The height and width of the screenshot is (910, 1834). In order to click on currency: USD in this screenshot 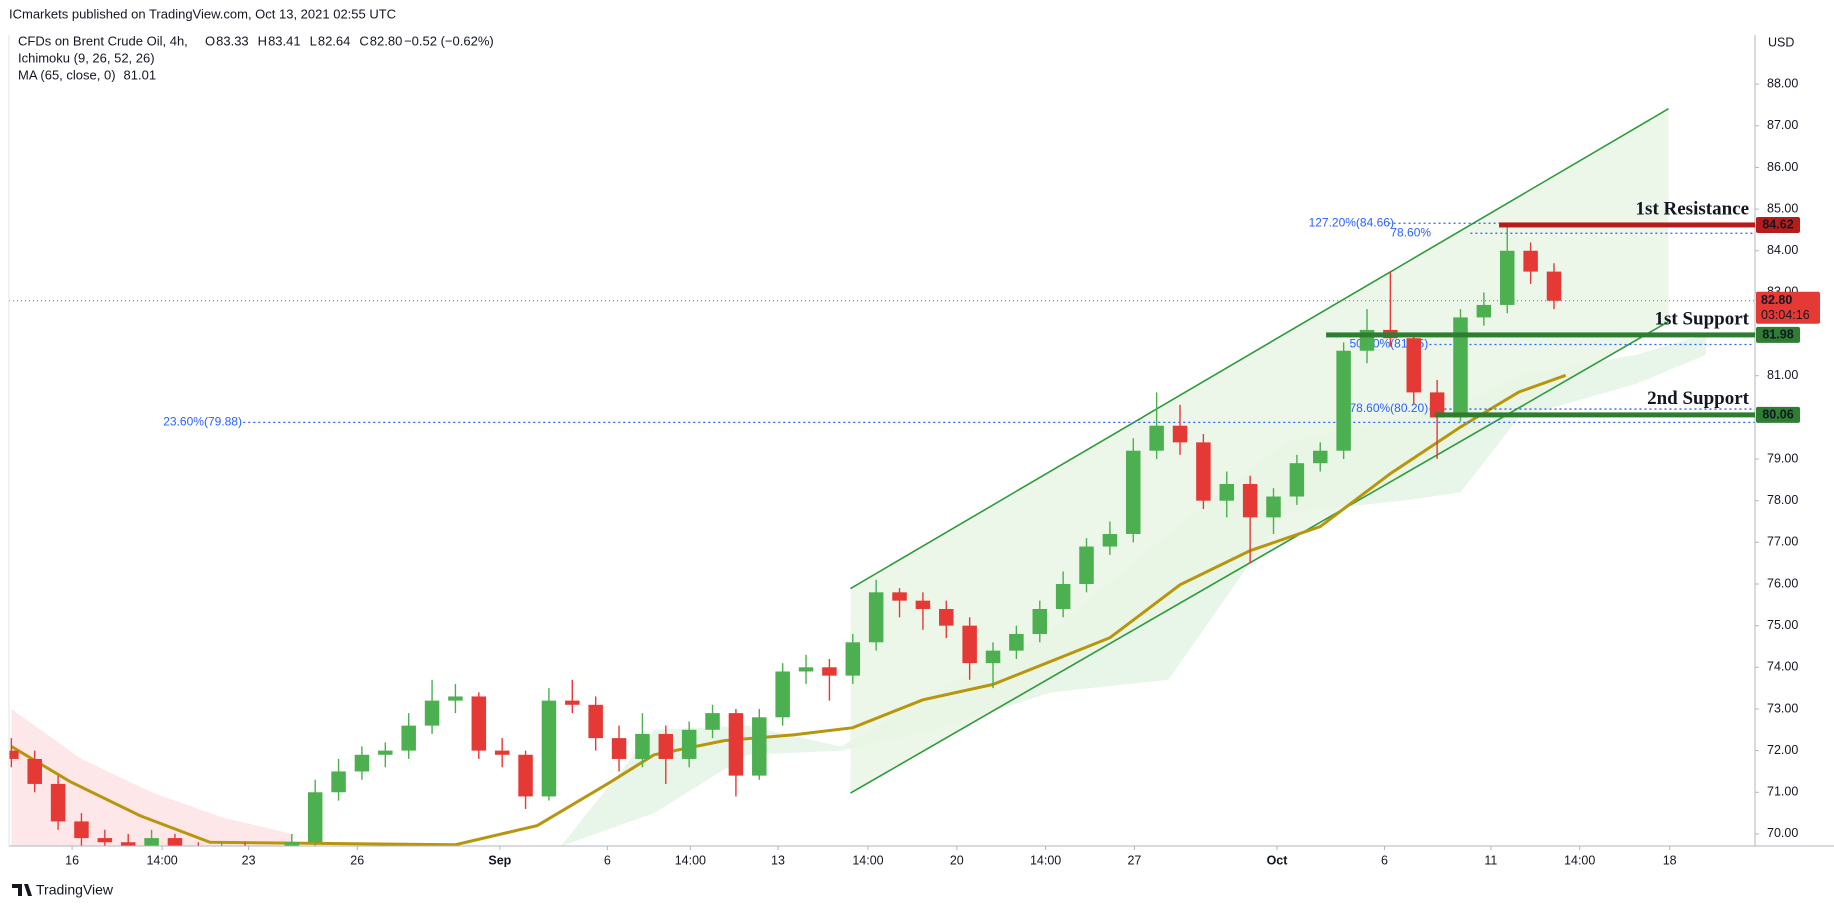, I will do `click(1781, 42)`.